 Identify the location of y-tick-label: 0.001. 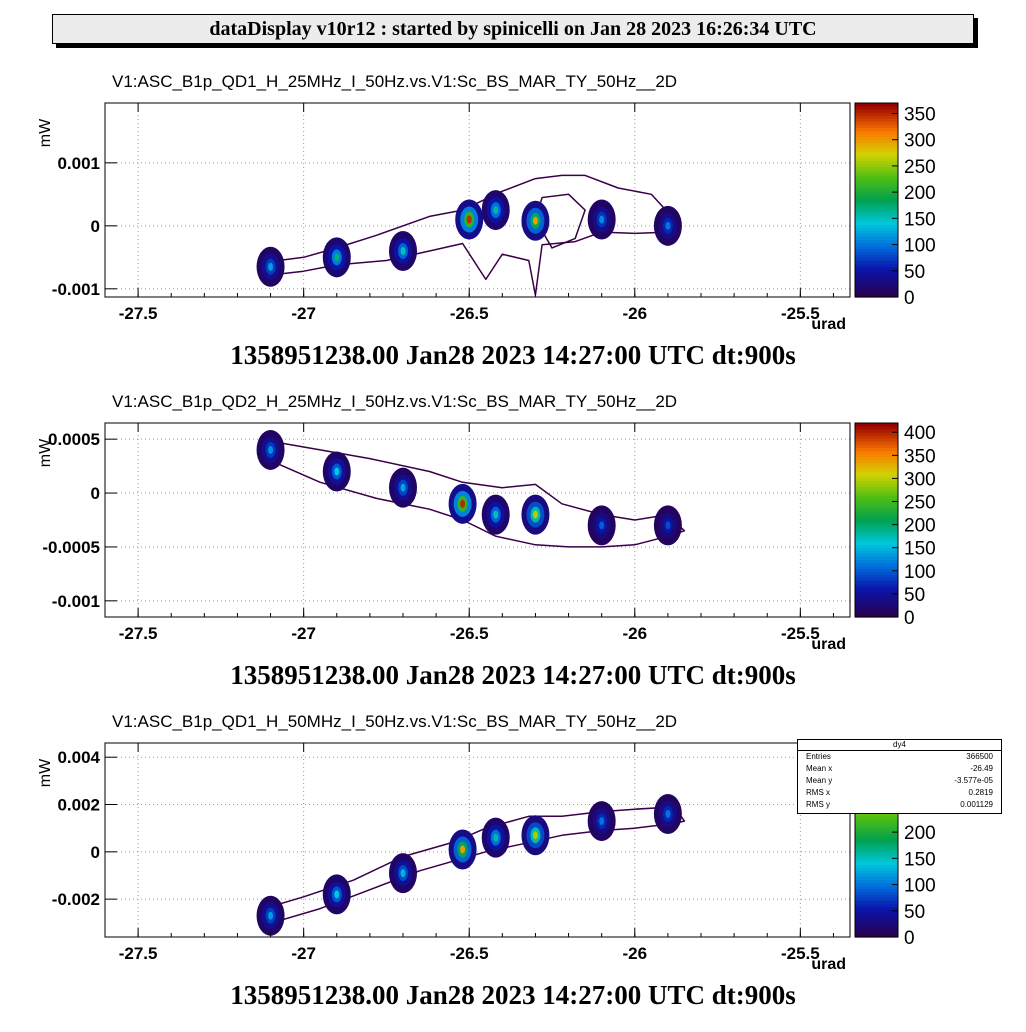
(78, 163).